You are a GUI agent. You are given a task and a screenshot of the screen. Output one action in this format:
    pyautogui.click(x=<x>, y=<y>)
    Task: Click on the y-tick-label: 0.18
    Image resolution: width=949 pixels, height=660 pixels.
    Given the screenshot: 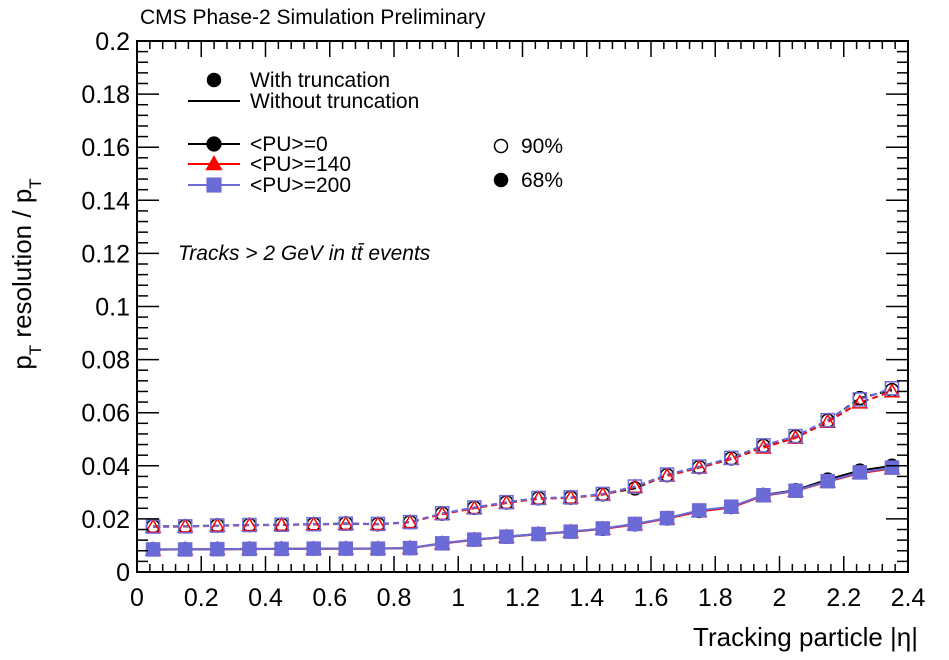 What is the action you would take?
    pyautogui.click(x=105, y=95)
    